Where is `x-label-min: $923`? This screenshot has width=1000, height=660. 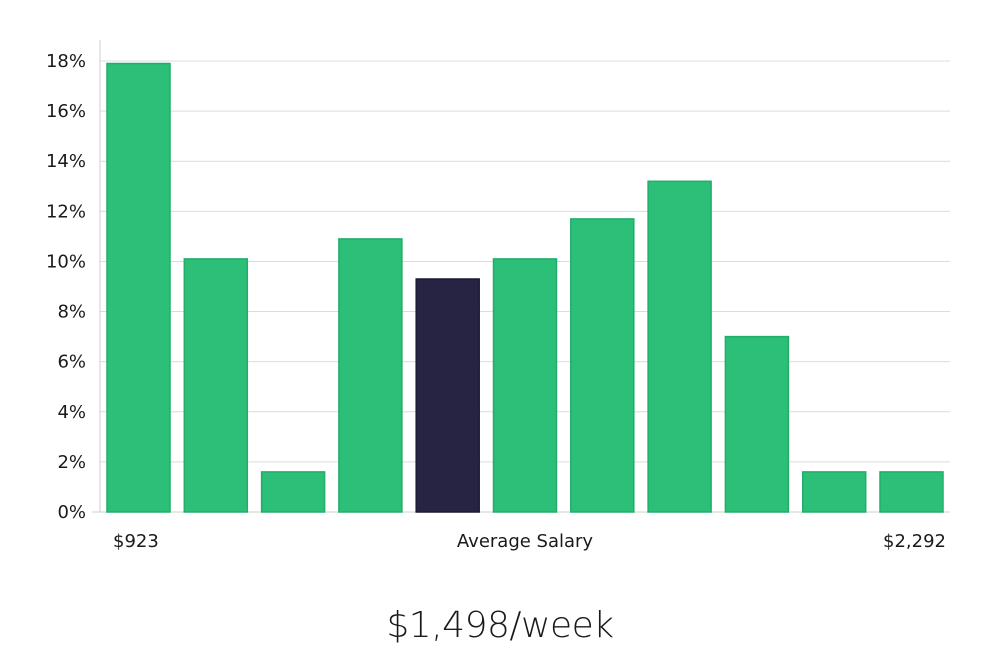 x-label-min: $923 is located at coordinates (136, 541).